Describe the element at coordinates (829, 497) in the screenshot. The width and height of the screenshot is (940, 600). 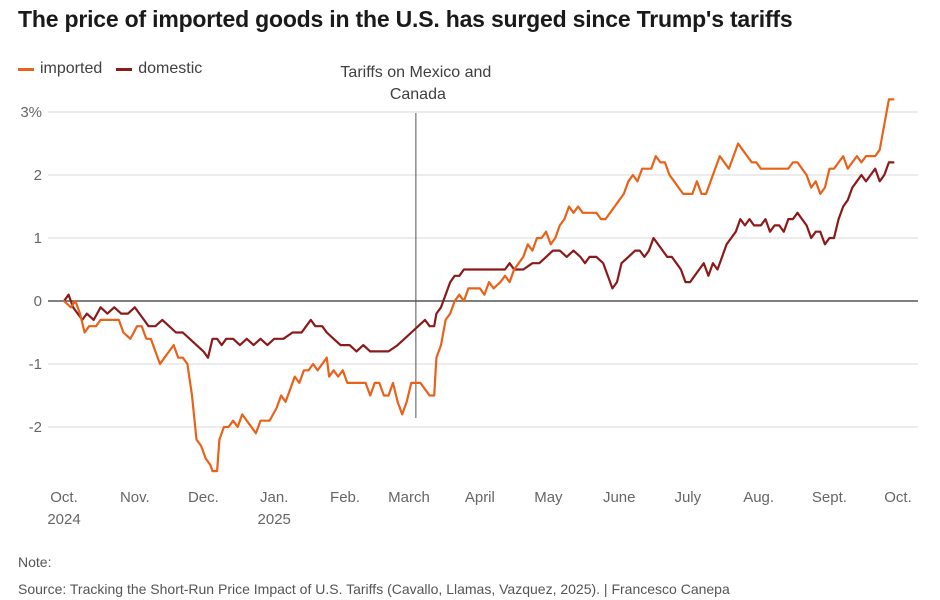
I see `x-tick-label: Sept.` at that location.